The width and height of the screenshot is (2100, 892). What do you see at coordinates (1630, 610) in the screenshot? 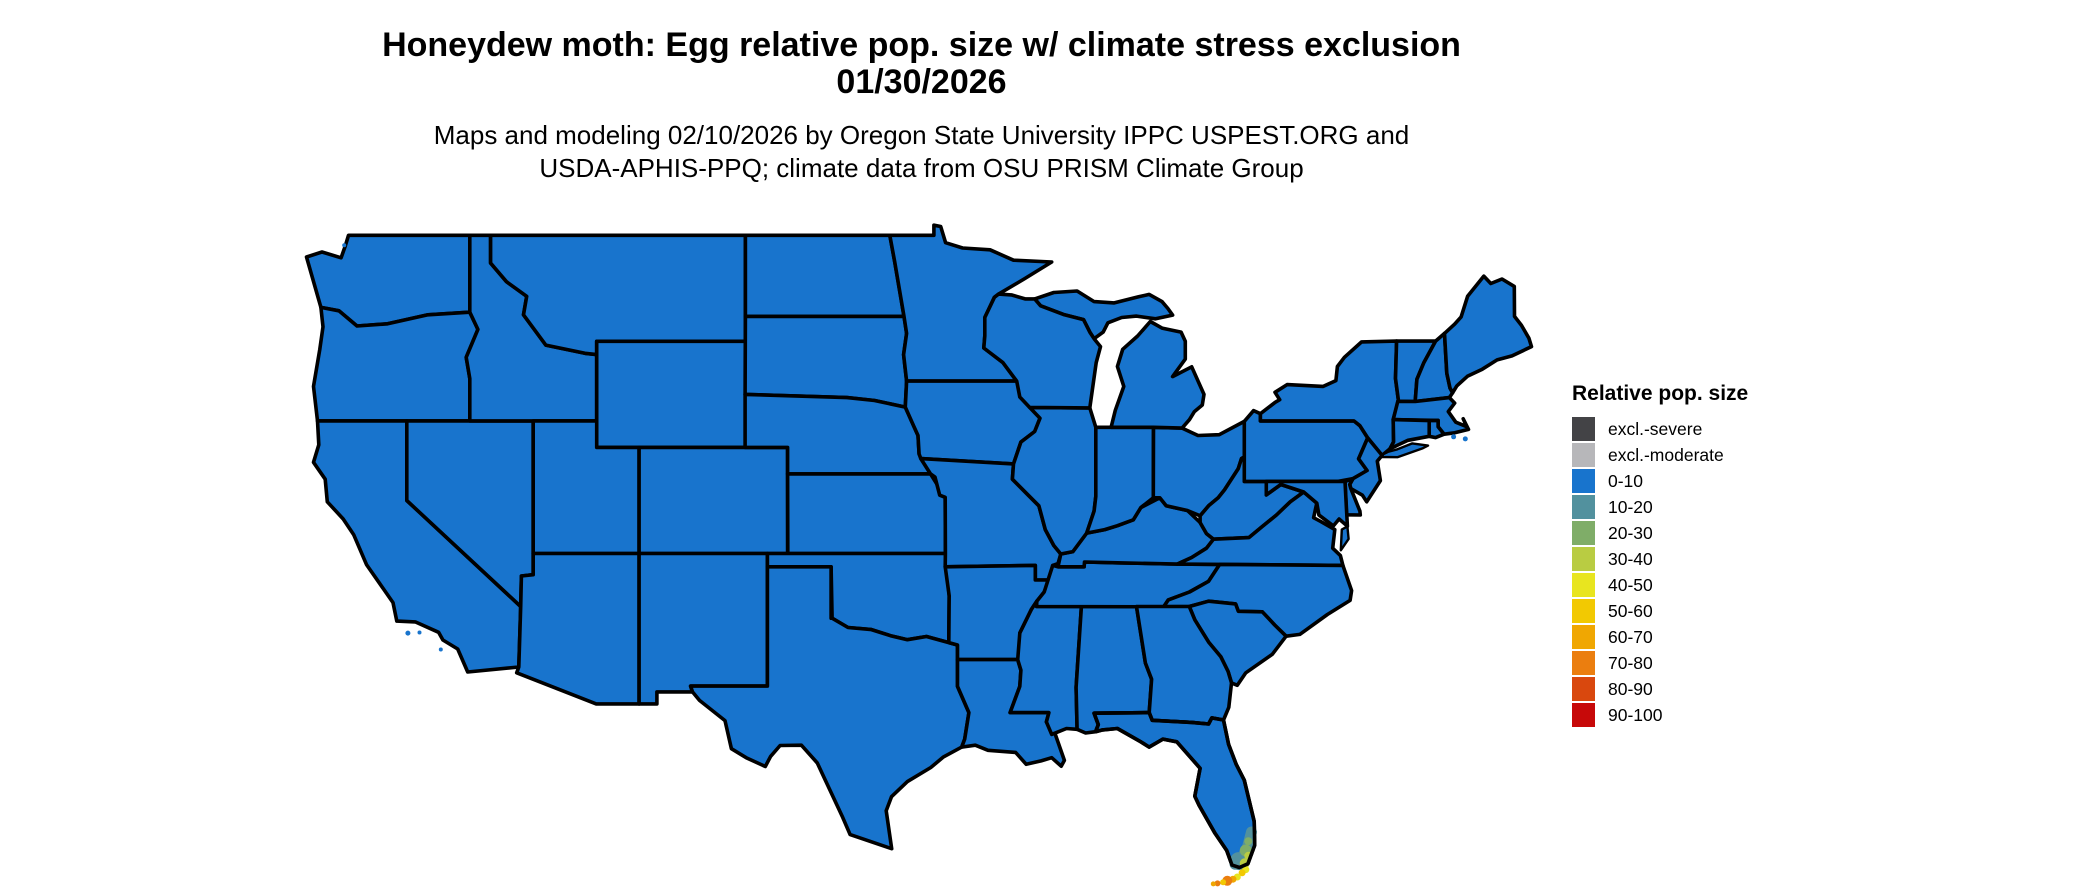
I see `legend-item-label: 50-60` at bounding box center [1630, 610].